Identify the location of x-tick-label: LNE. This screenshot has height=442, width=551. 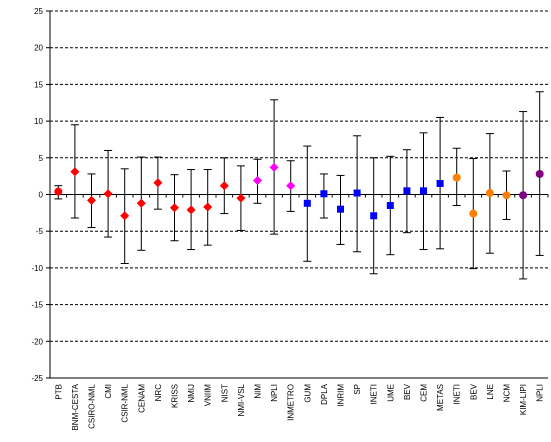
(490, 392).